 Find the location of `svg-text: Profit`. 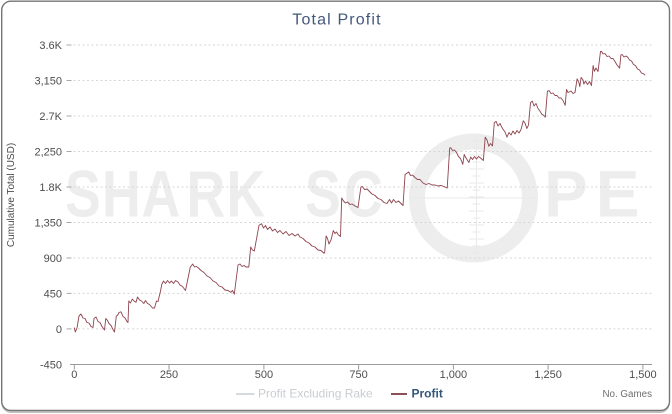

svg-text: Profit is located at coordinates (427, 393).